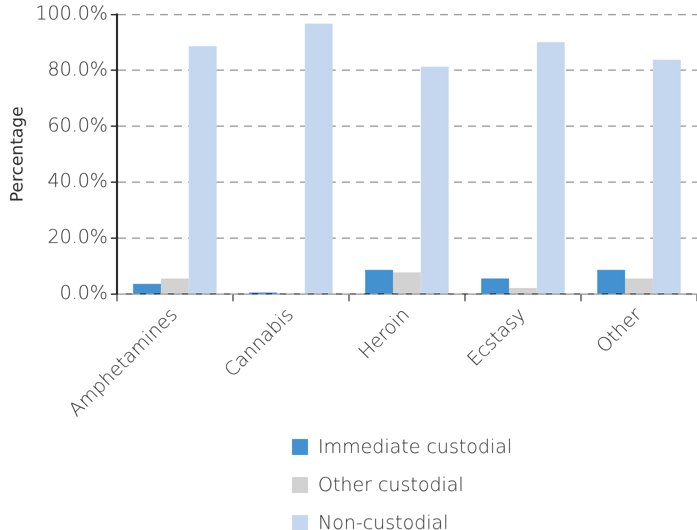 The width and height of the screenshot is (697, 530). Describe the element at coordinates (383, 521) in the screenshot. I see `legend-label: Non-custodial` at that location.